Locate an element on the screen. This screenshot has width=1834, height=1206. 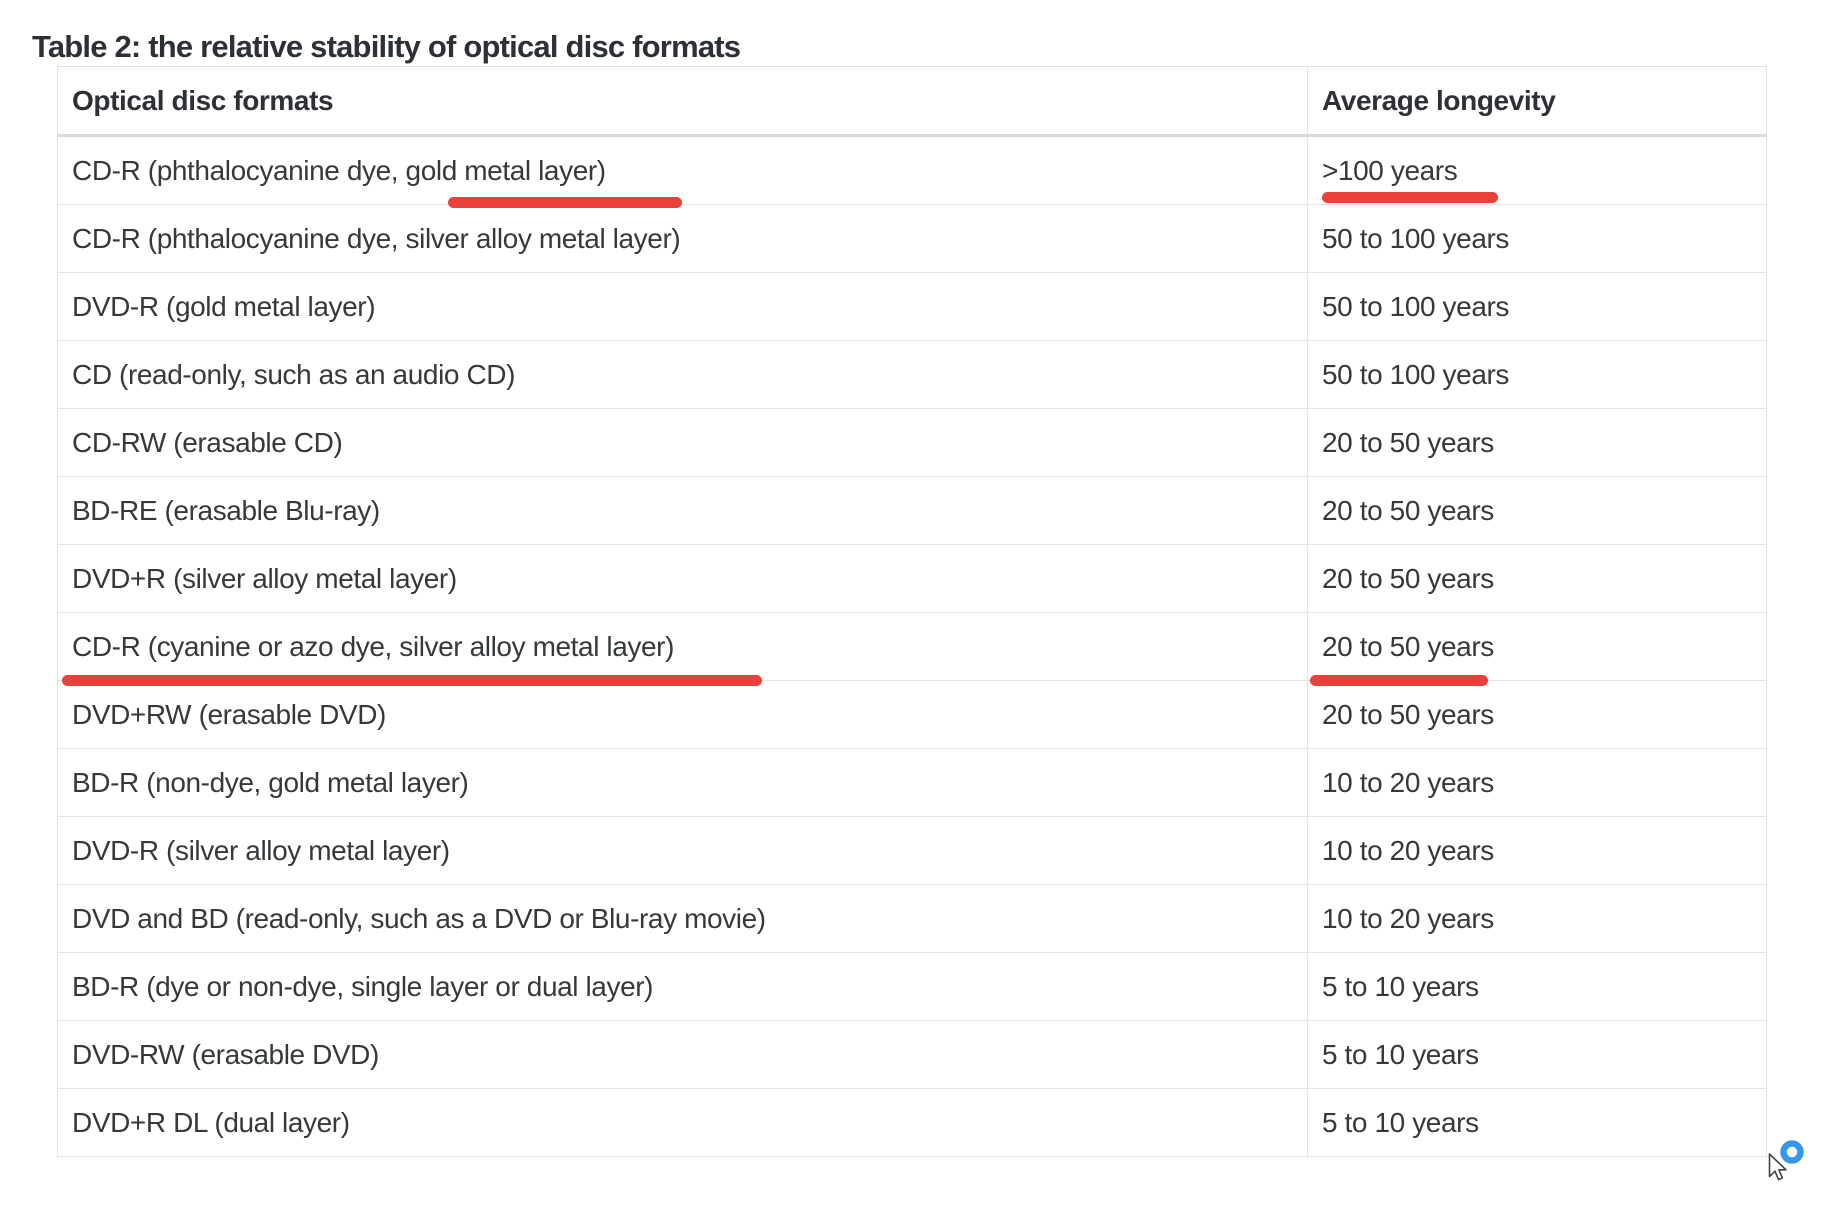
column-header-formats: Optical disc formats is located at coordinates (682, 101).